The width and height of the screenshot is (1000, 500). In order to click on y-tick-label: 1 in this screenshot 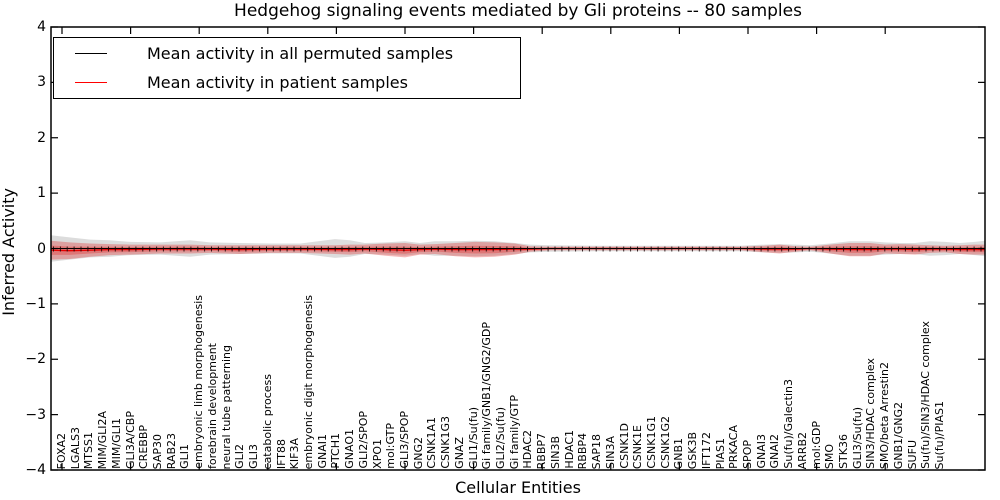, I will do `click(41, 193)`.